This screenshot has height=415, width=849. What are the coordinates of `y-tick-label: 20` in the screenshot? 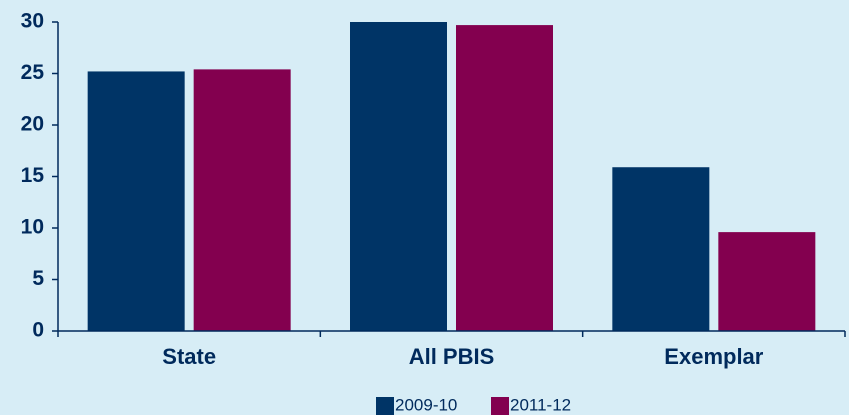 It's located at (32, 124).